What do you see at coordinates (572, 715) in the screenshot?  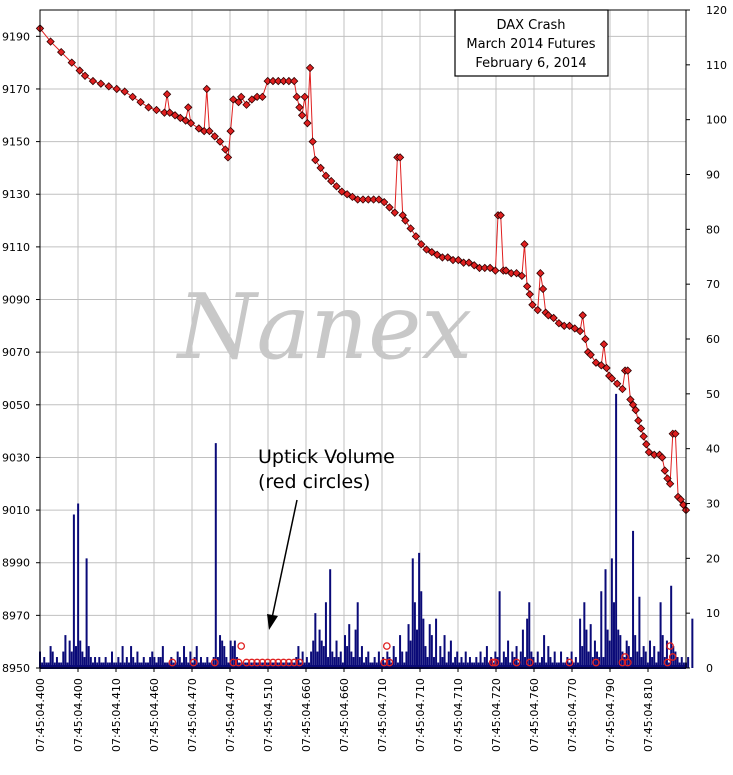 I see `x-tick-label: 07:45:04.770` at bounding box center [572, 715].